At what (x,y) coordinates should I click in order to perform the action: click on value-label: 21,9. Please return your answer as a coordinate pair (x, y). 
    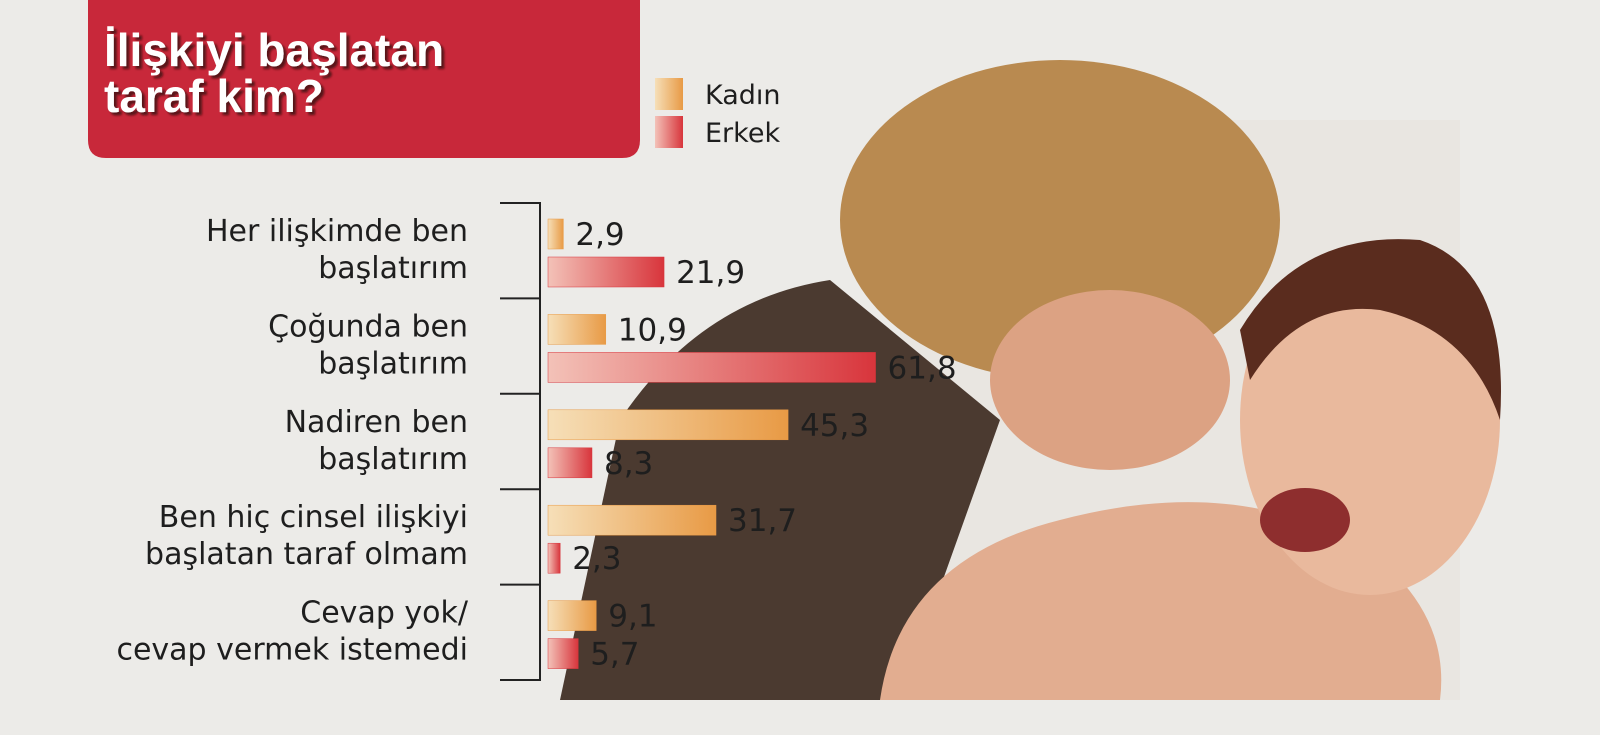
    Looking at the image, I should click on (710, 273).